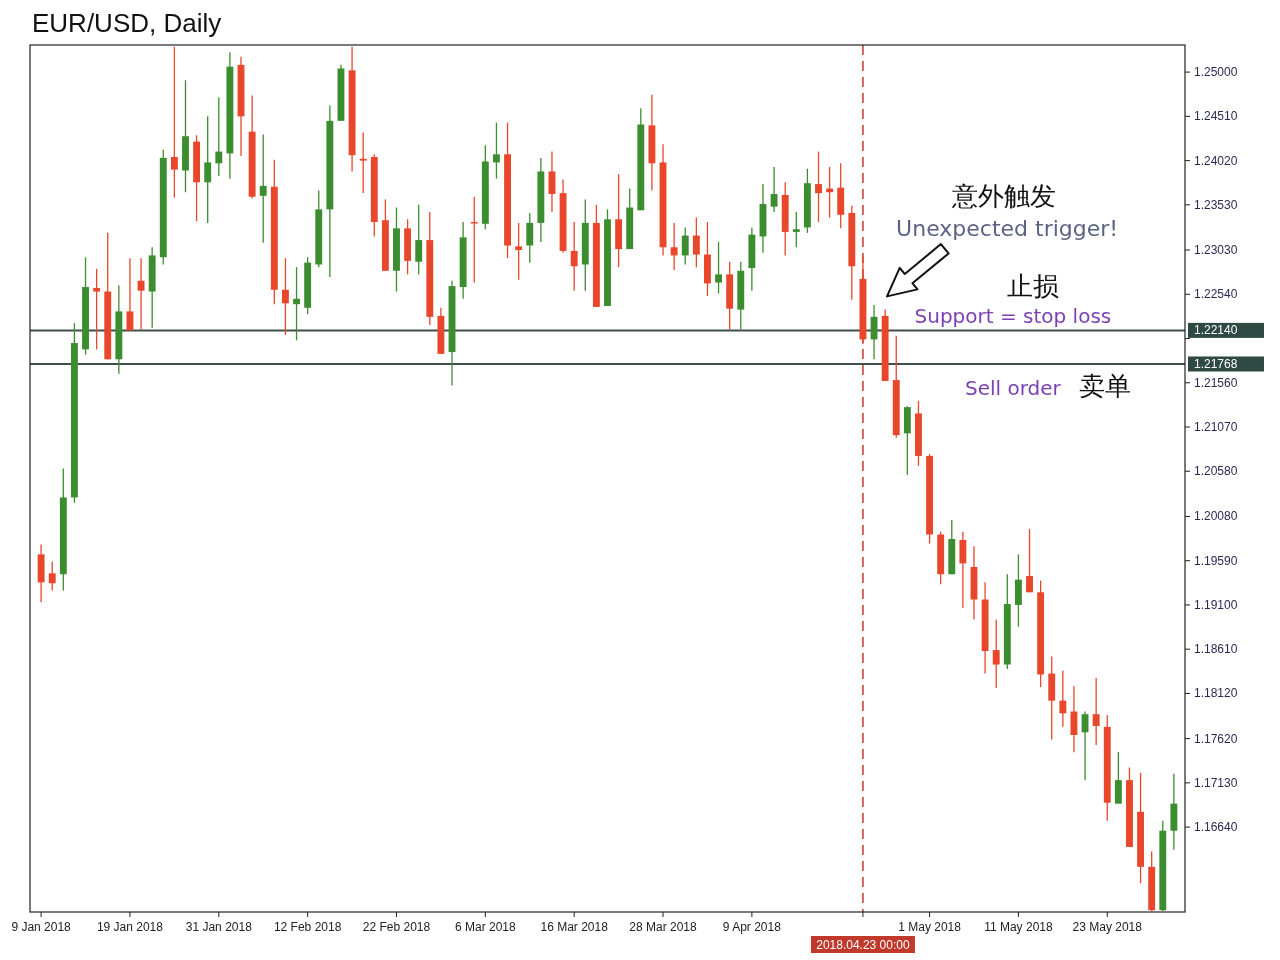 Image resolution: width=1280 pixels, height=960 pixels. Describe the element at coordinates (1216, 516) in the screenshot. I see `y-tick-label: 1.20080` at that location.